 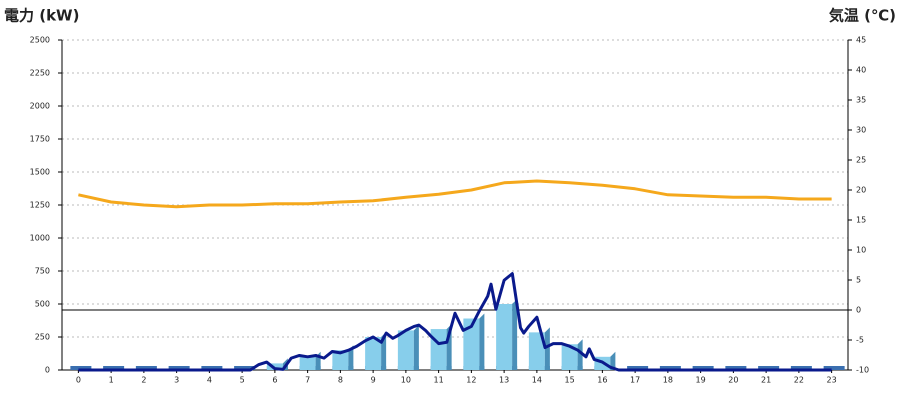 I want to click on x-tick-label: 10, so click(x=406, y=380).